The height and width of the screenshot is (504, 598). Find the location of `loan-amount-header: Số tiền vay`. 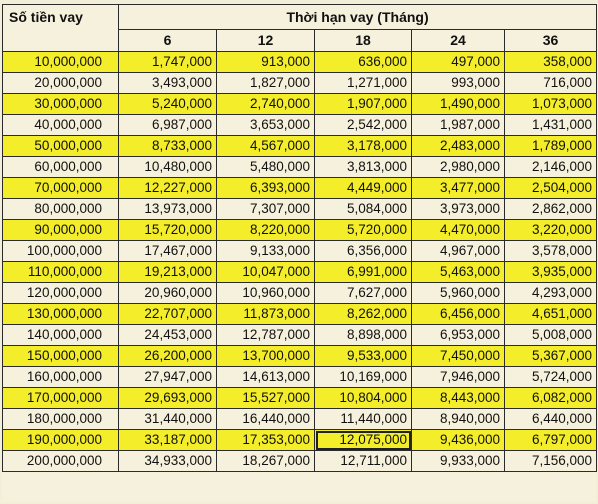

loan-amount-header: Số tiền vay is located at coordinates (60, 28).